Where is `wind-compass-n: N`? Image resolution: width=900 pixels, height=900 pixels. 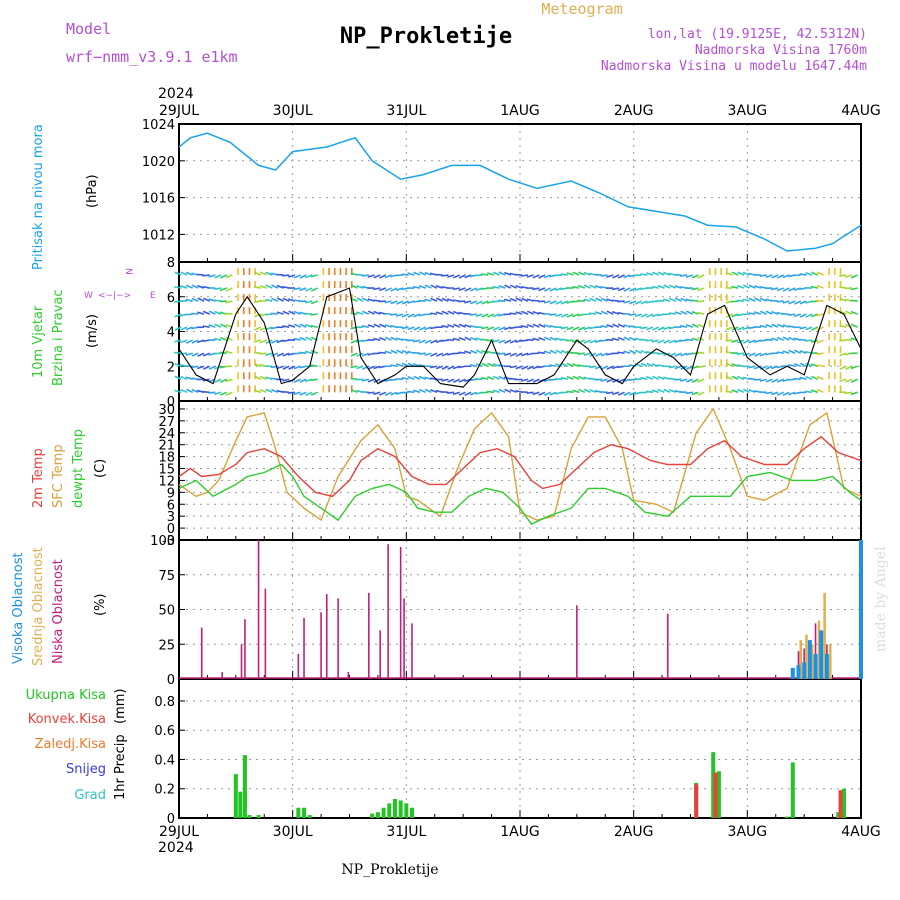
wind-compass-n: N is located at coordinates (128, 271).